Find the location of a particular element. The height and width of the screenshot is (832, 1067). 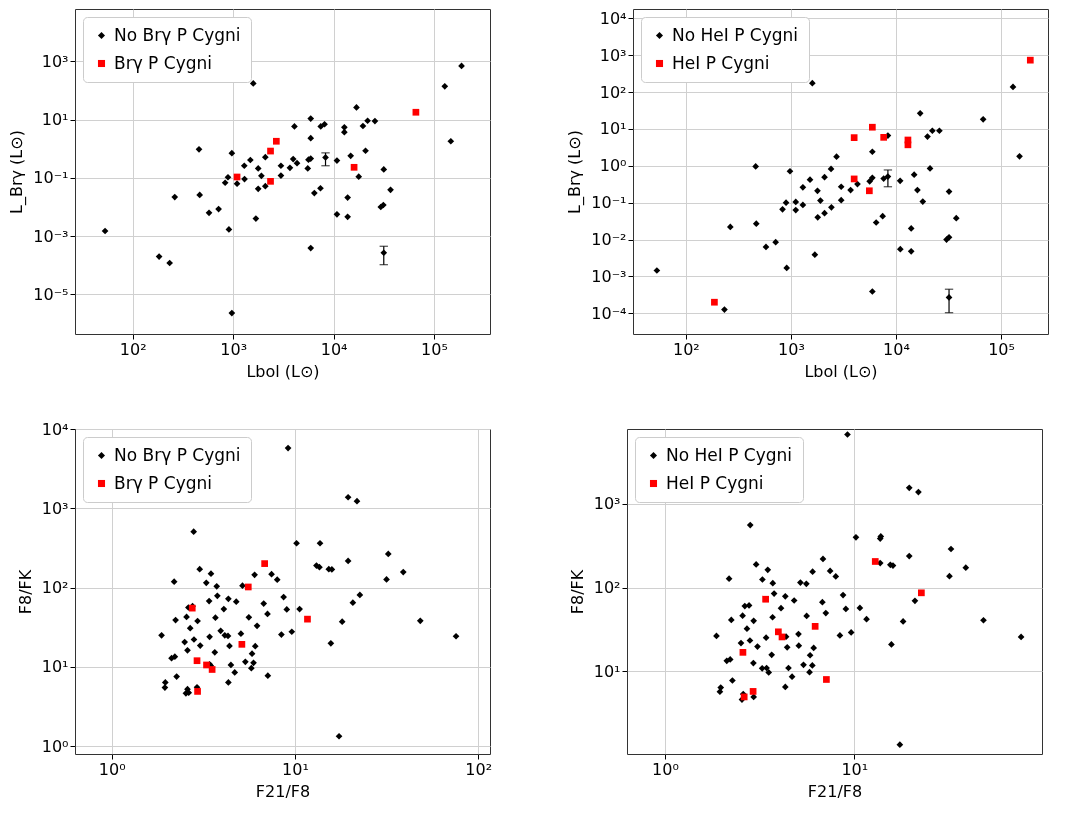

y-tick-label: 10⁻² is located at coordinates (609, 240).